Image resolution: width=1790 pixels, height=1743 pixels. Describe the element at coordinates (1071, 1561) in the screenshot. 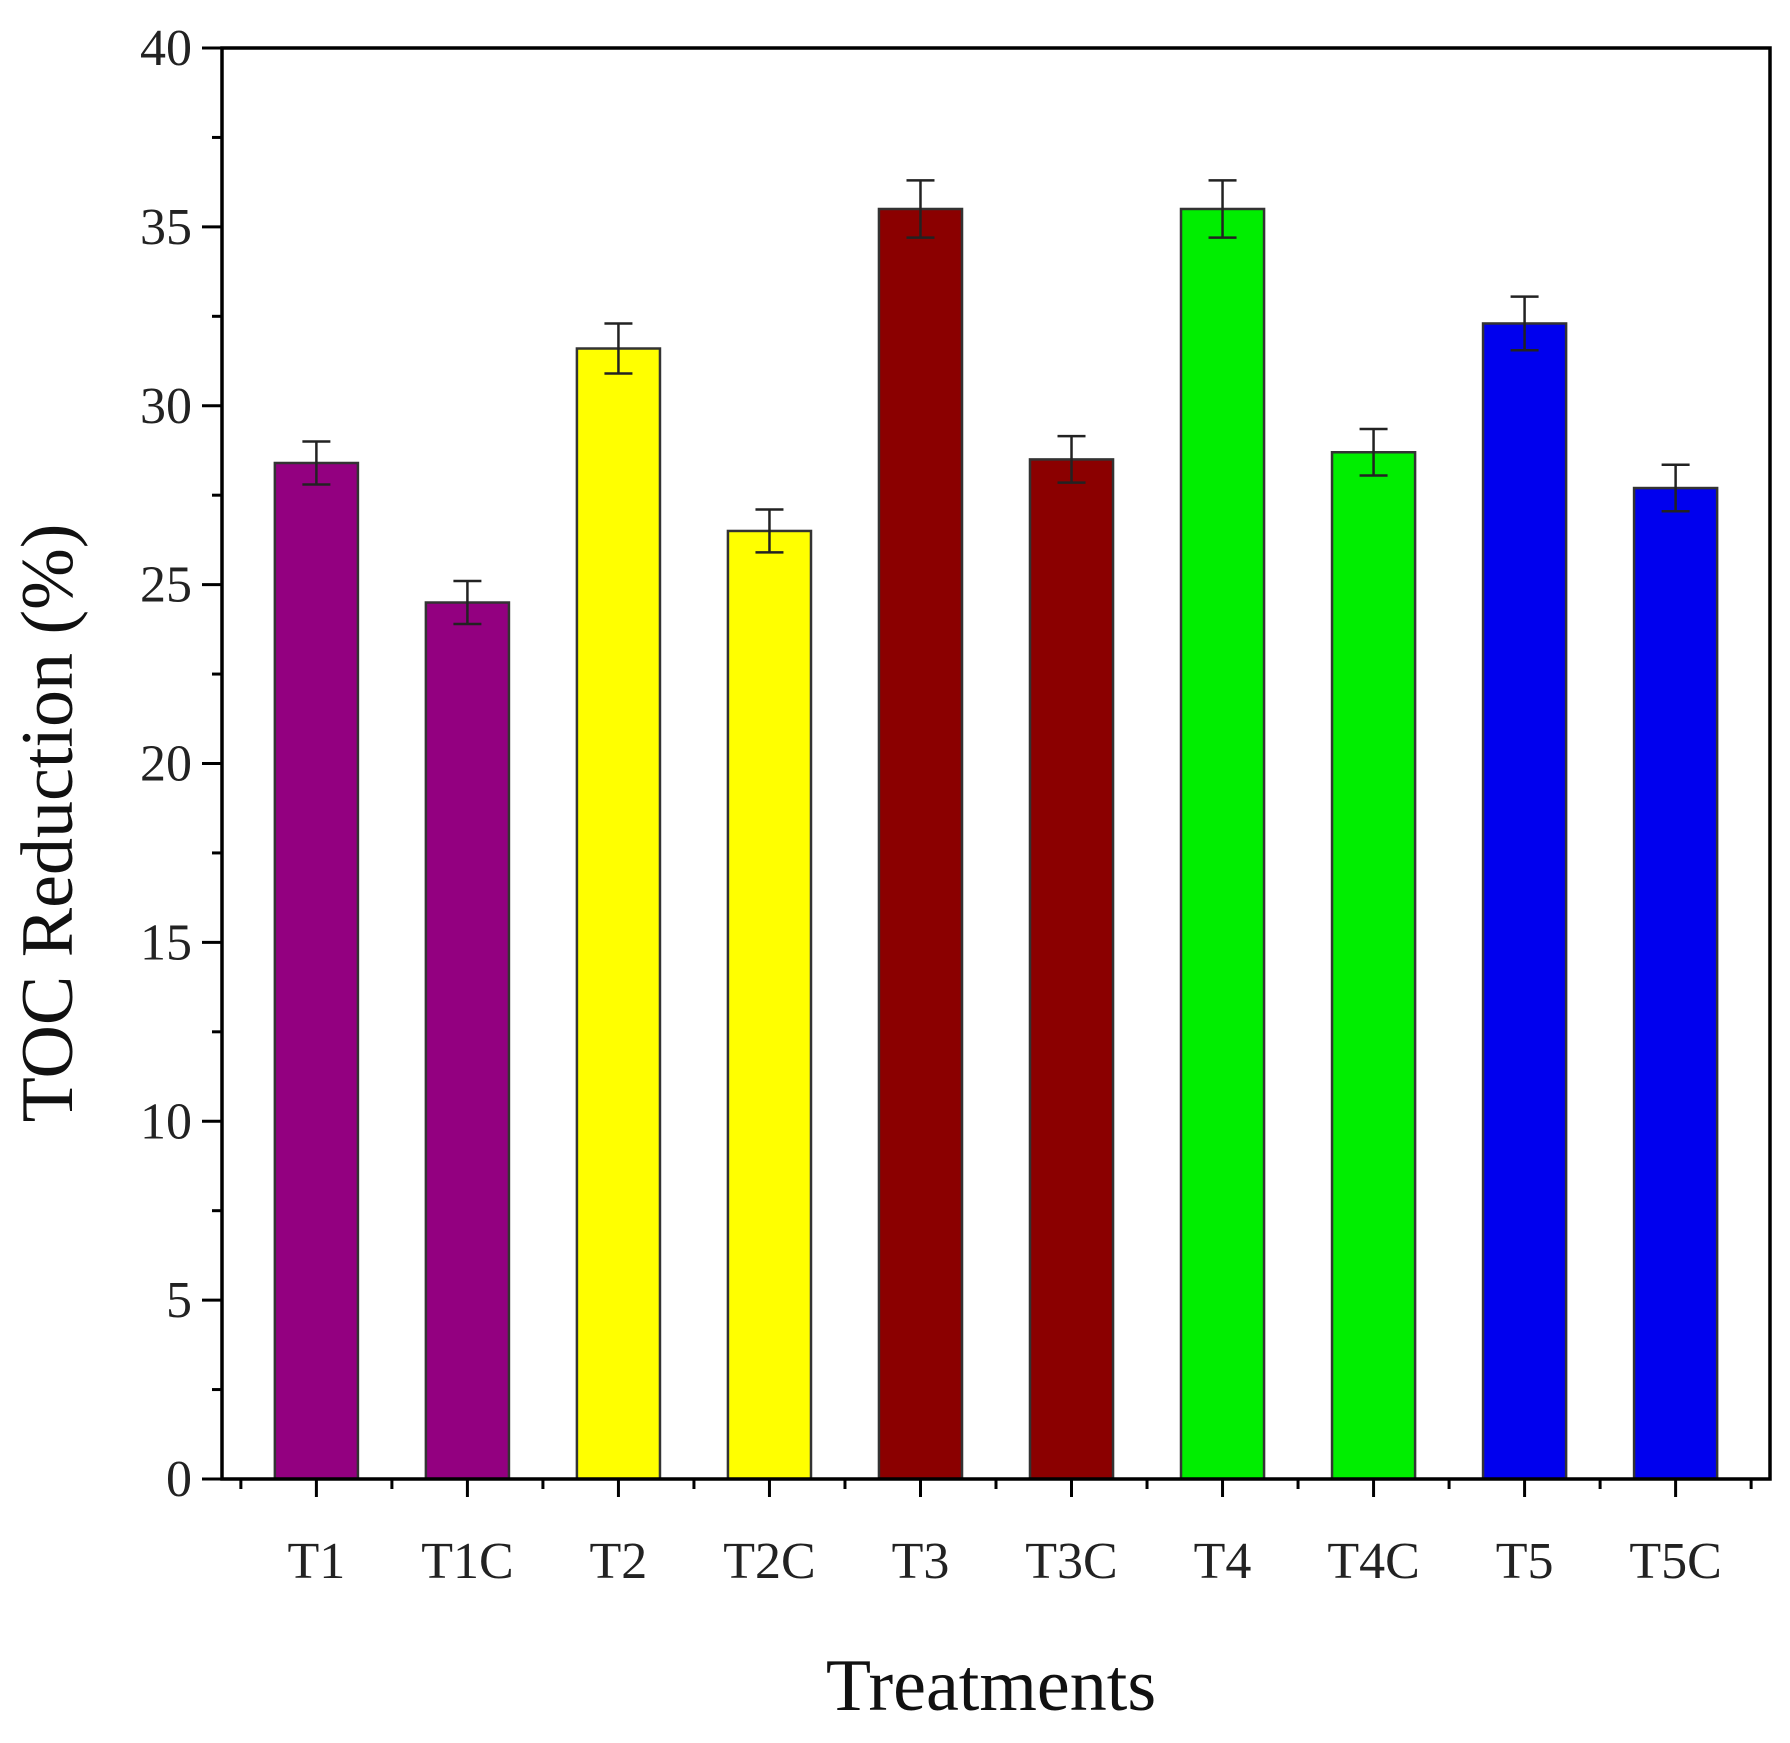

I see `x-tick-label-t3c: T3C` at that location.